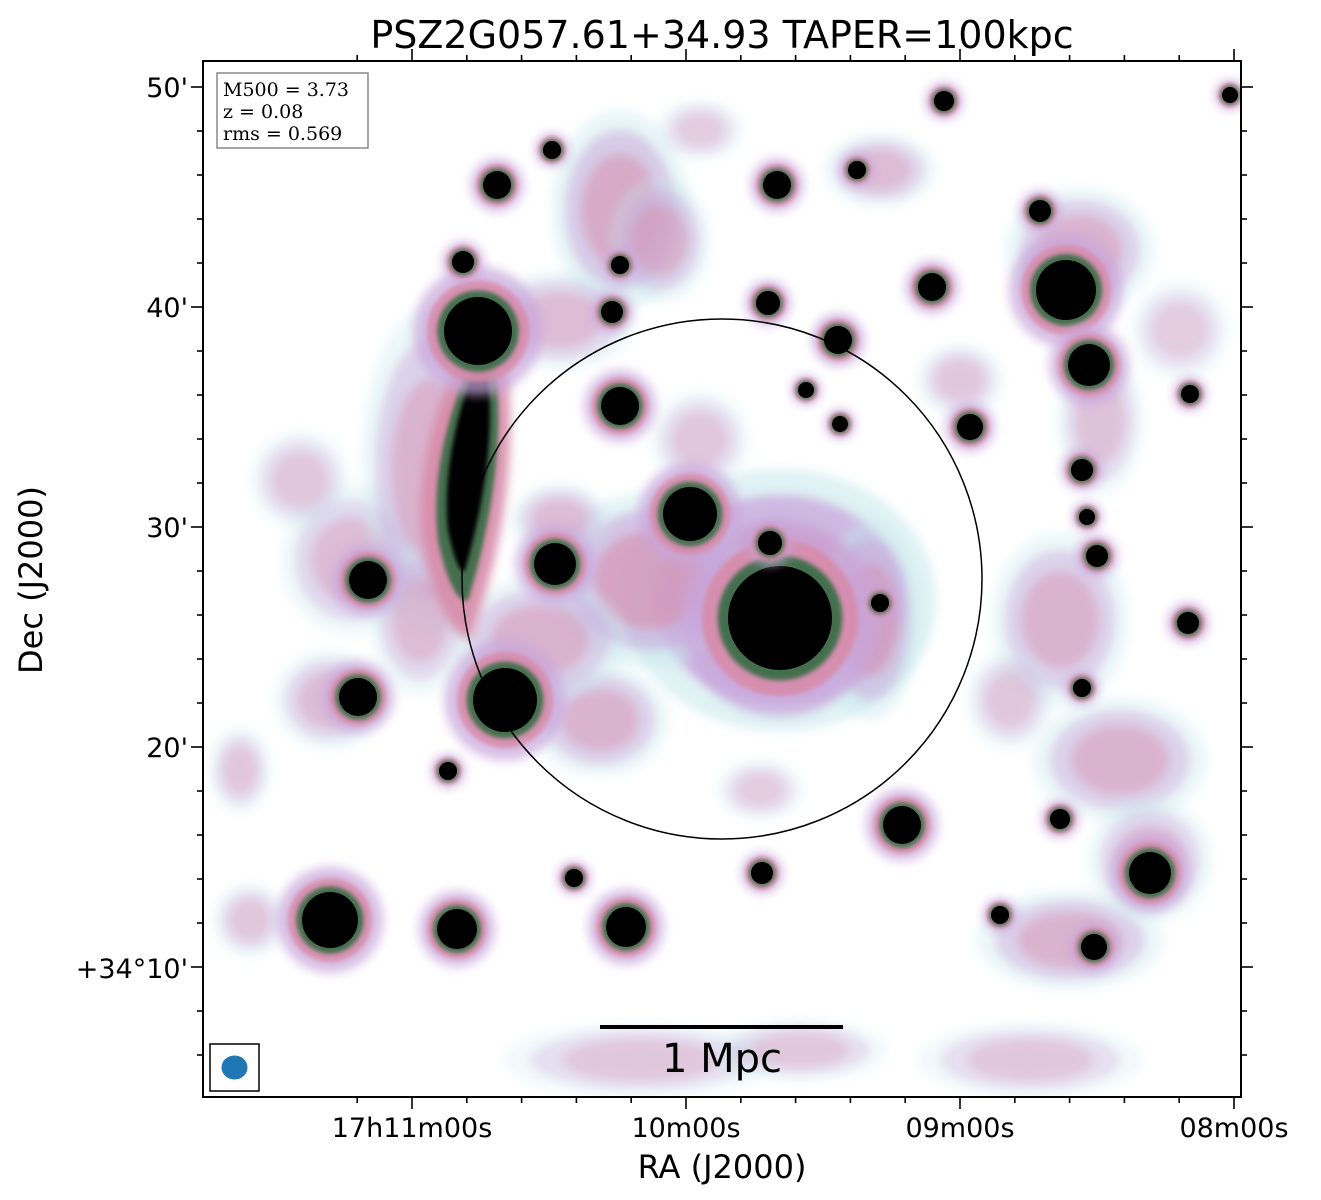  Describe the element at coordinates (167, 748) in the screenshot. I see `y-tick-label: 20'` at that location.